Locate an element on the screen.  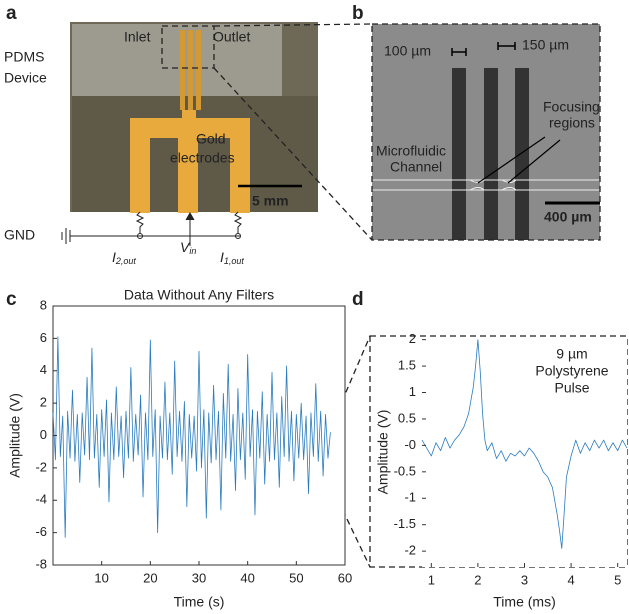
focusing-label: regions is located at coordinates (572, 123).